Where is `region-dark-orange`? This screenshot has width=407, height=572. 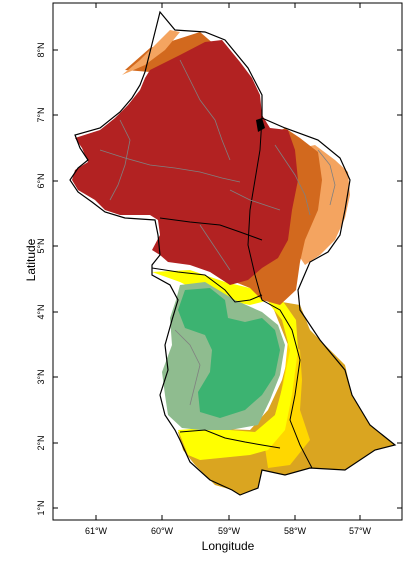 region-dark-orange is located at coordinates (278, 216).